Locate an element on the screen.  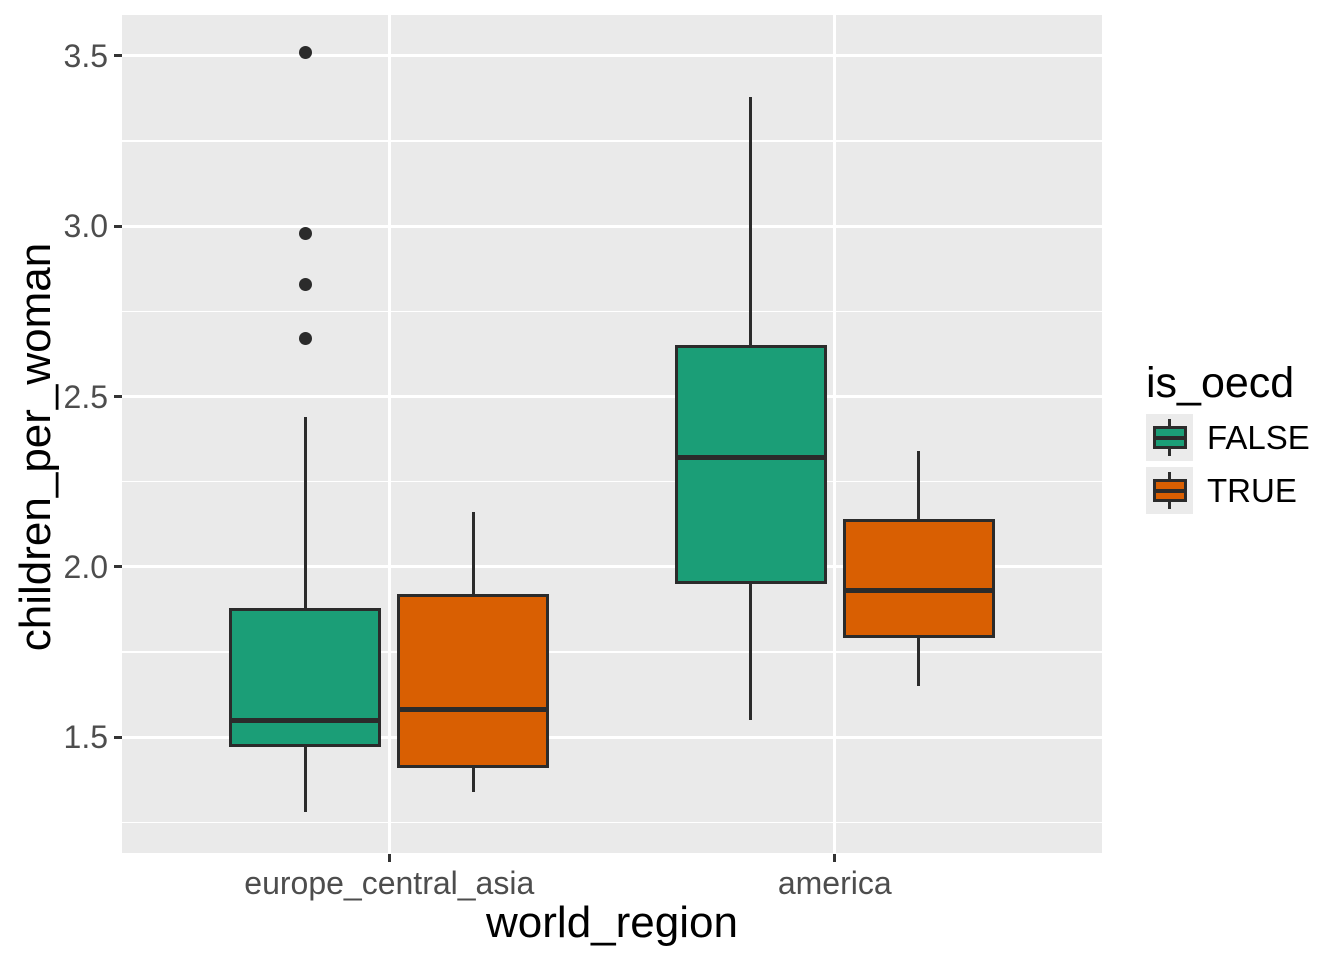
boxplot-box-america-false is located at coordinates (750, 464).